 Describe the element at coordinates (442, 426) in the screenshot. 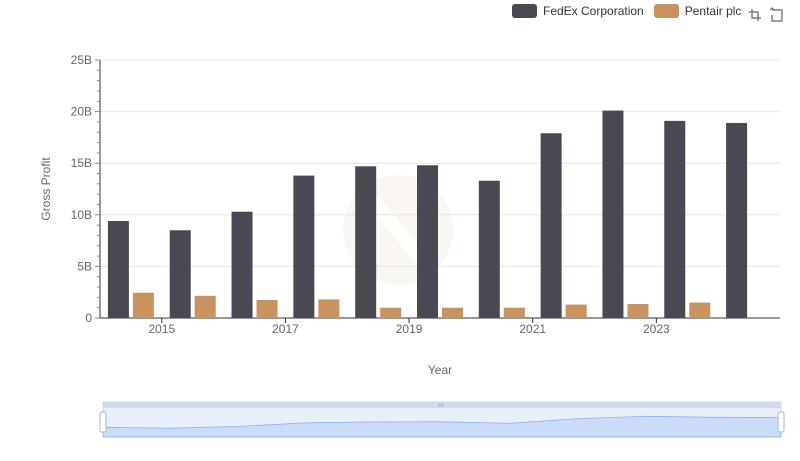

I see `data-zoom-preview` at that location.